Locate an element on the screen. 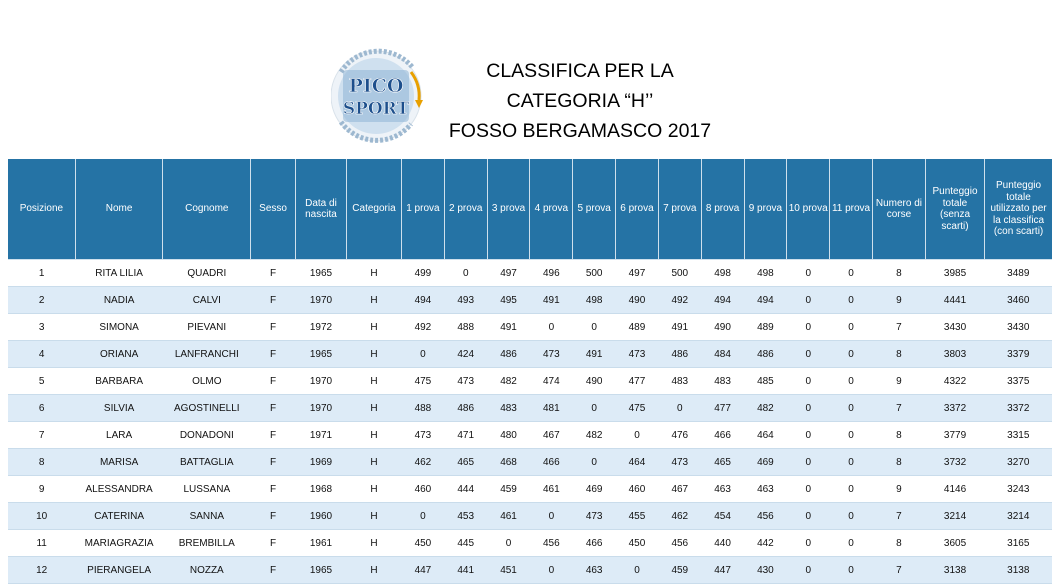 This screenshot has width=1058, height=584. table-cell: 1 is located at coordinates (42, 273).